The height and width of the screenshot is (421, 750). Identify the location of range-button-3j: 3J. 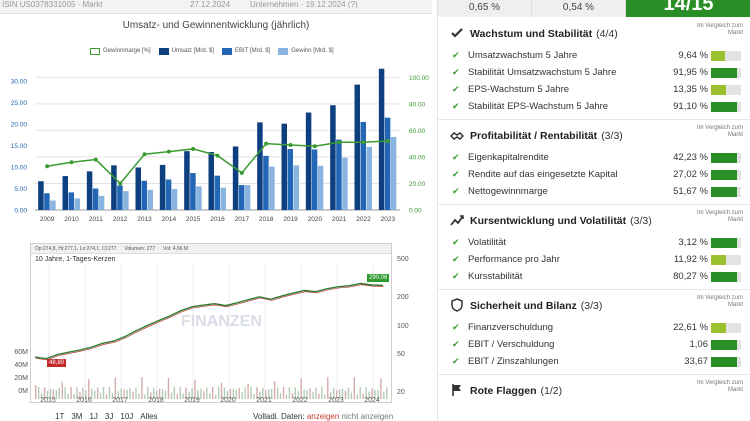
(109, 416).